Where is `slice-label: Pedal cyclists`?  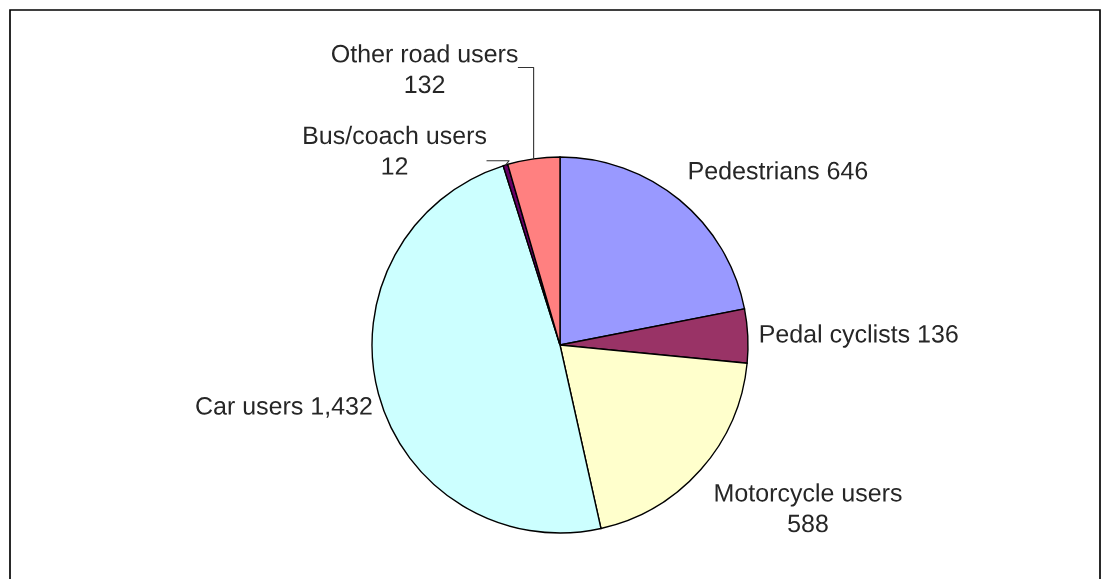 slice-label: Pedal cyclists is located at coordinates (835, 336).